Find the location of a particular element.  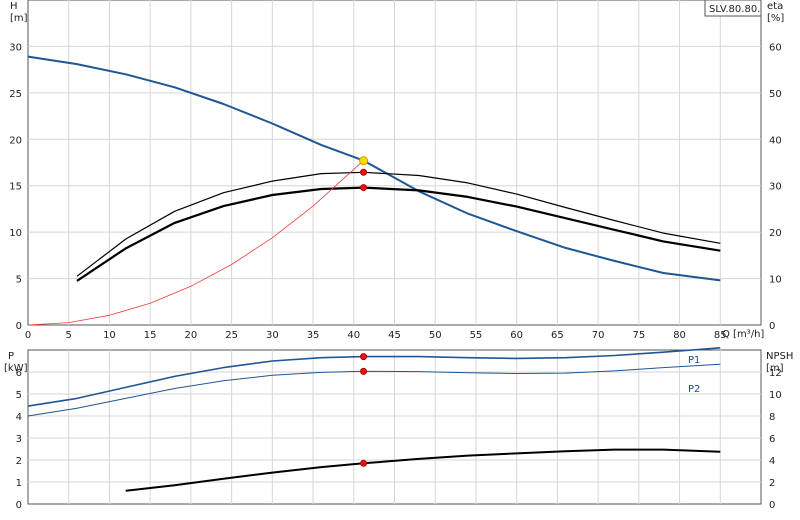

x-tick-label: 60 is located at coordinates (516, 335).